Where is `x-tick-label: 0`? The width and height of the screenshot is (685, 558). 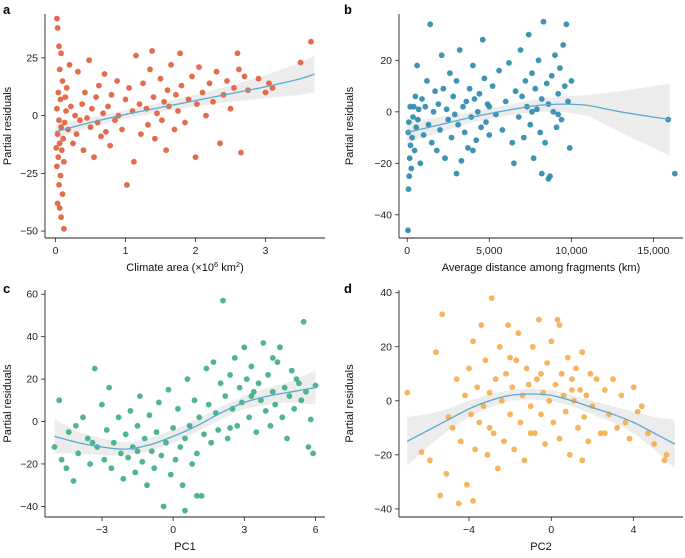 x-tick-label: 0 is located at coordinates (56, 251).